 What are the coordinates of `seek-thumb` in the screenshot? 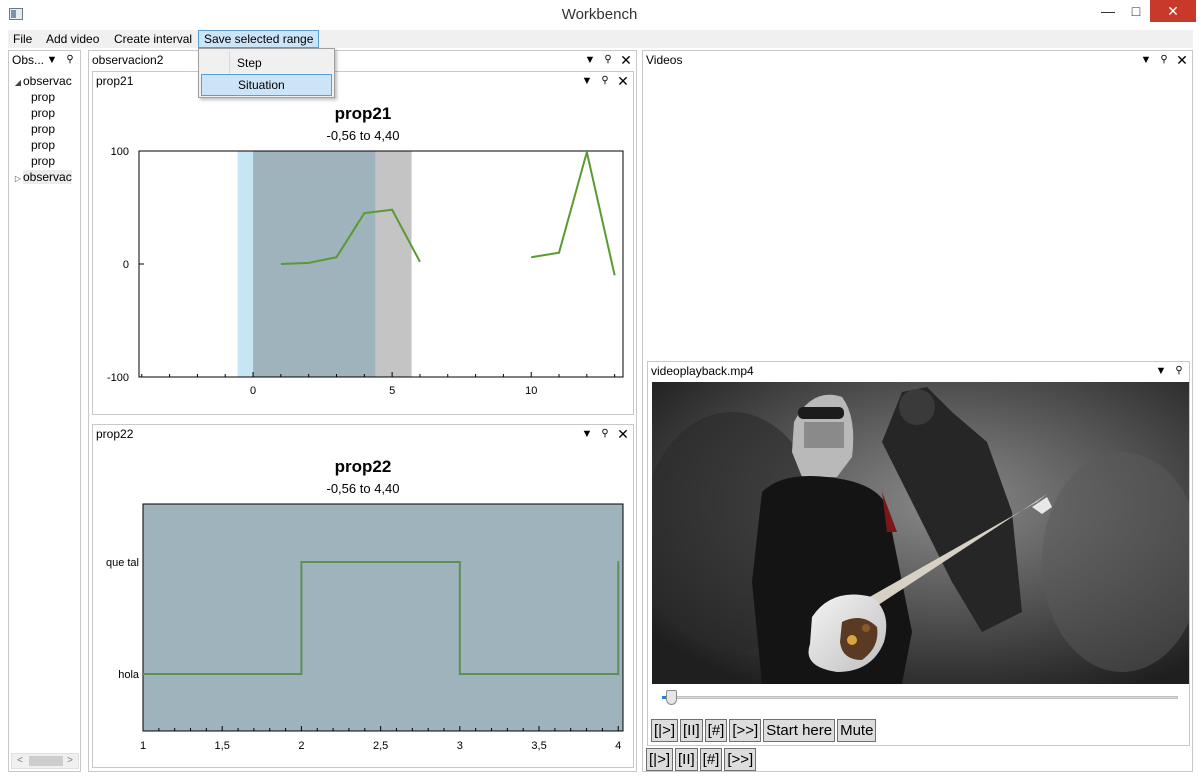 It's located at (671, 697).